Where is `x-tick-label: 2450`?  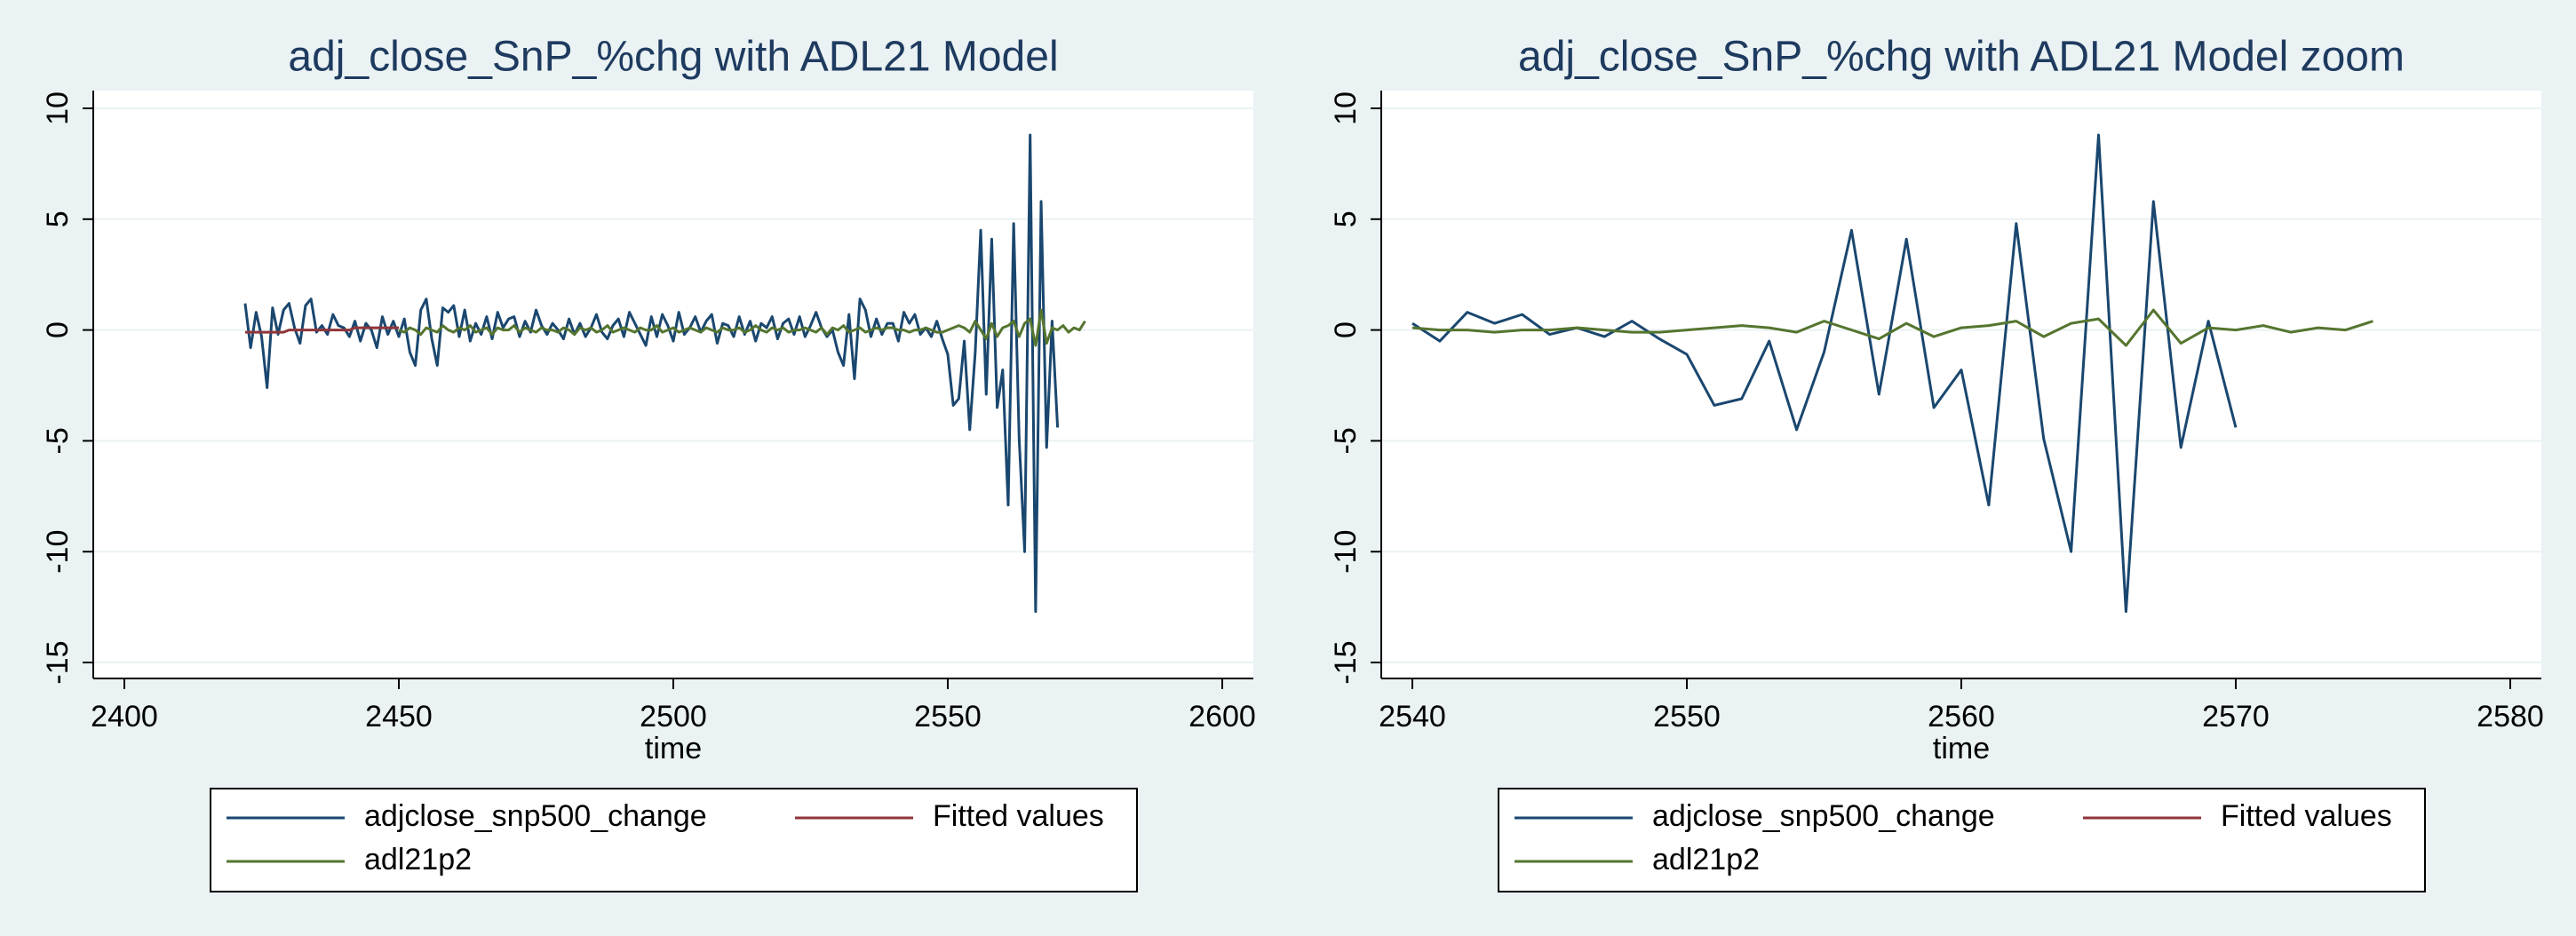 x-tick-label: 2450 is located at coordinates (399, 717).